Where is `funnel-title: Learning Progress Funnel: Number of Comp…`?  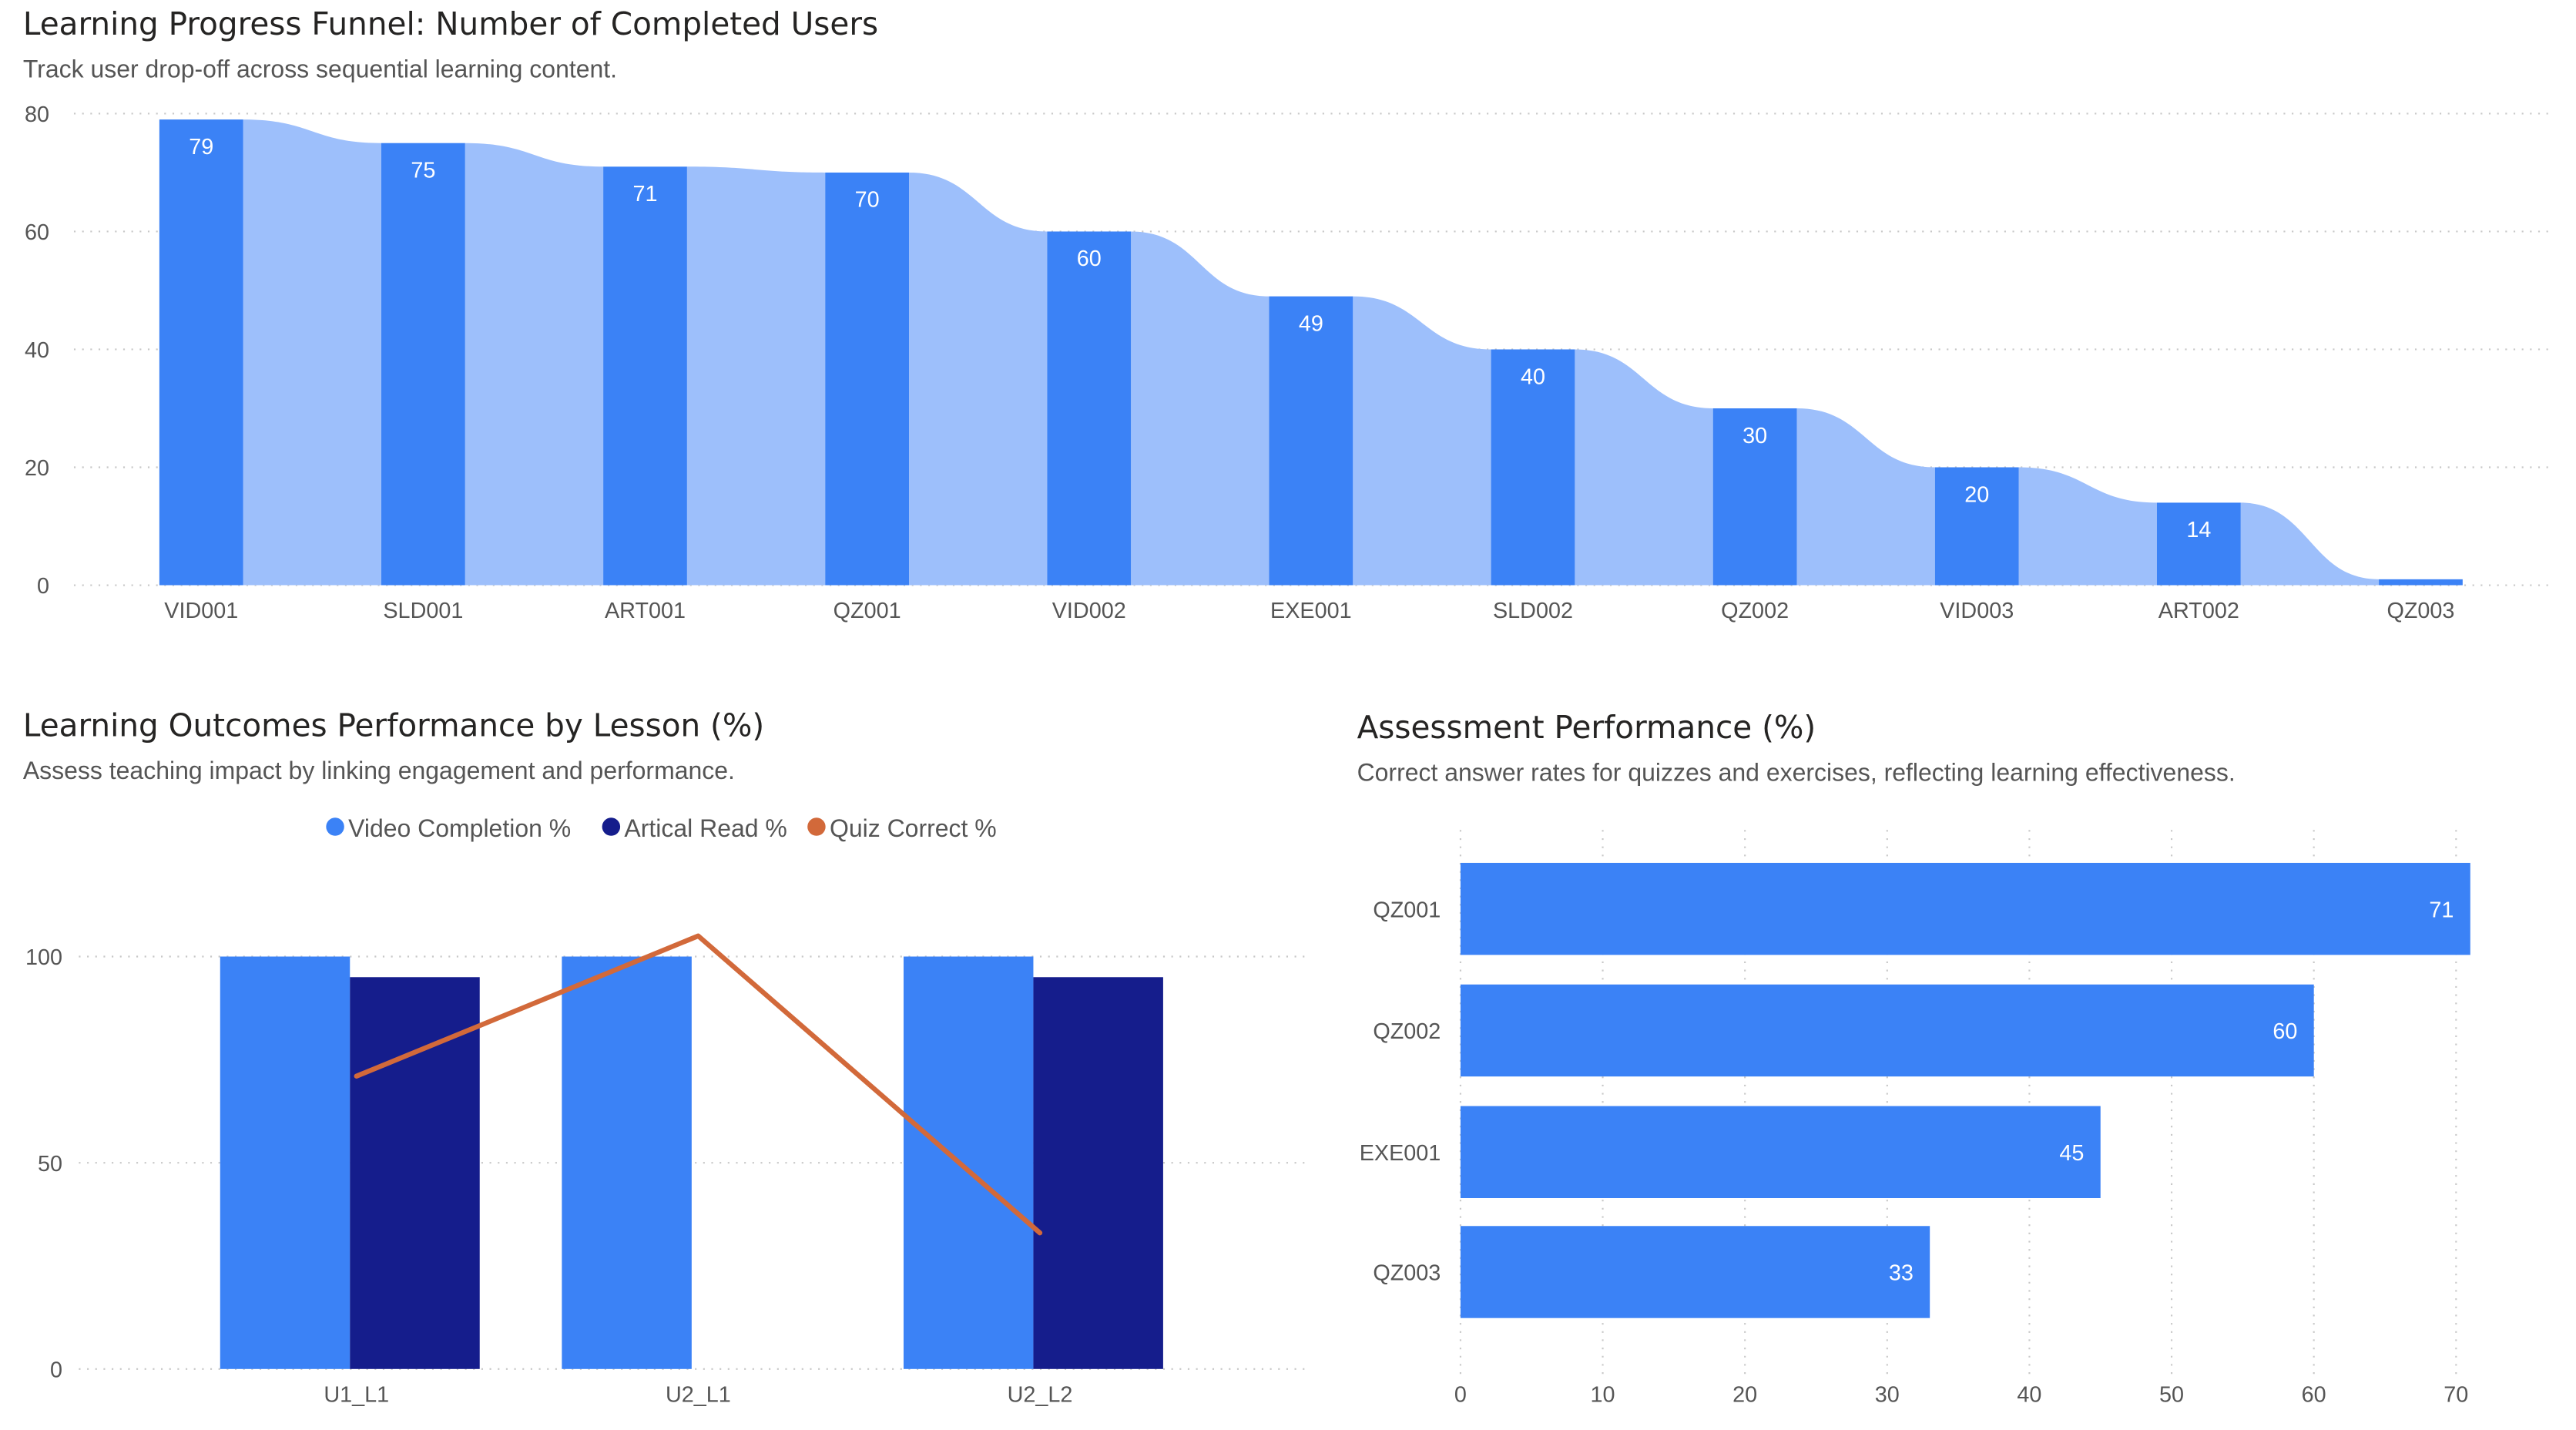 funnel-title: Learning Progress Funnel: Number of Comp… is located at coordinates (450, 23).